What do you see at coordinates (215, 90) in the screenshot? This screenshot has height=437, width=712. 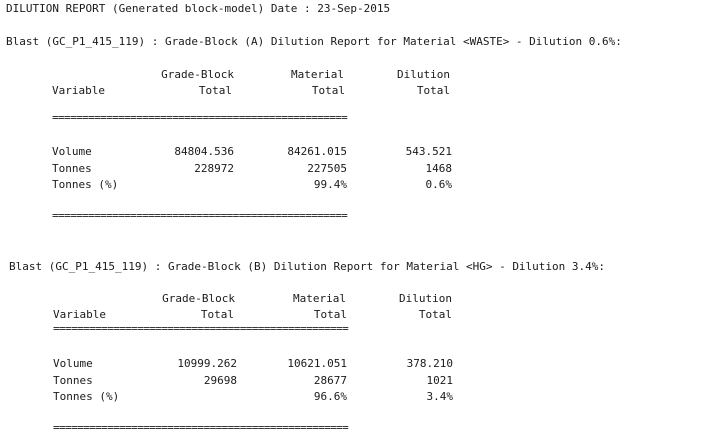 I see `block-a-col-grade-block-total: Total` at bounding box center [215, 90].